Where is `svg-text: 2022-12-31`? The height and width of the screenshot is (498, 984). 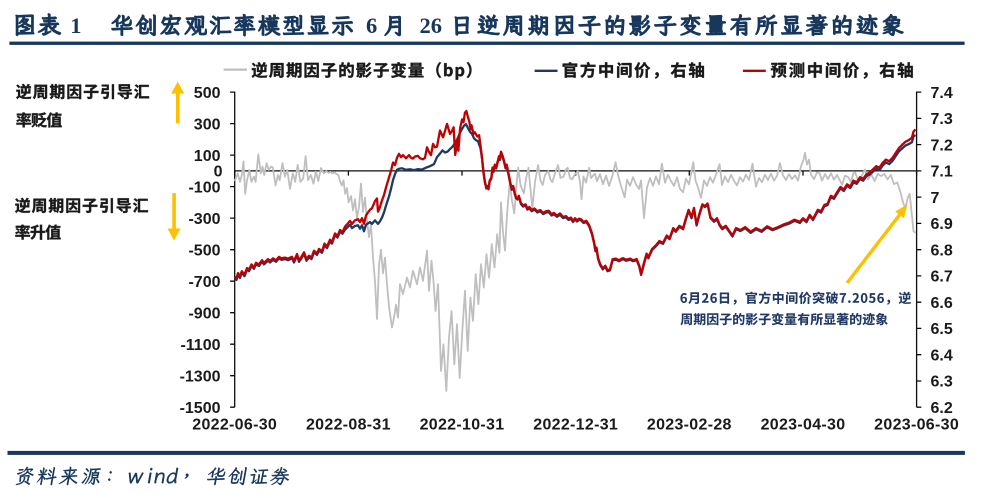
svg-text: 2022-12-31 is located at coordinates (575, 425).